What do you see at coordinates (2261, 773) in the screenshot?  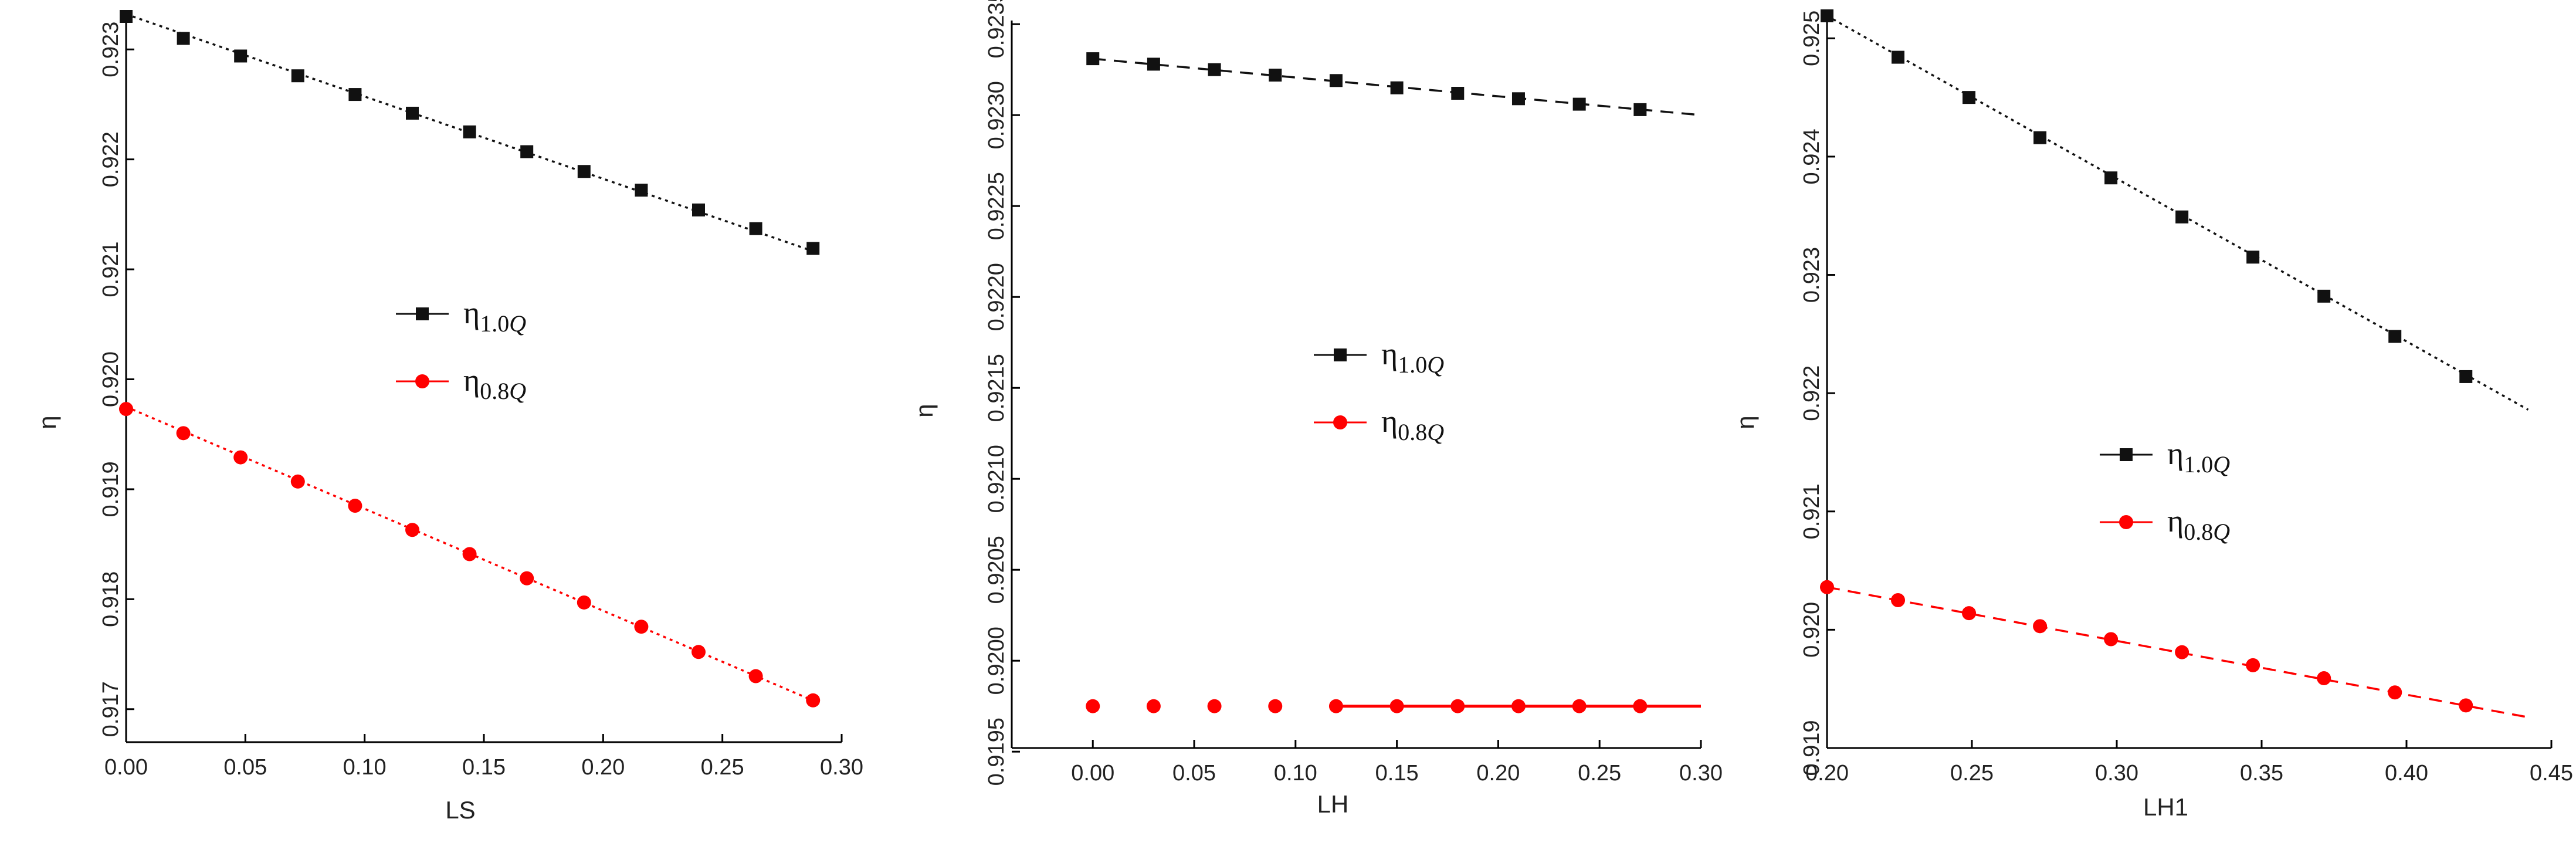 I see `x-tick-label: 0.35` at bounding box center [2261, 773].